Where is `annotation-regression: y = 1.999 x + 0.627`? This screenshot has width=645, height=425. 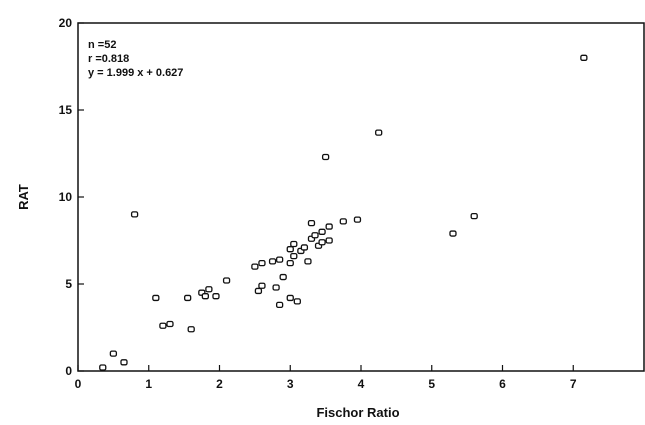 annotation-regression: y = 1.999 x + 0.627 is located at coordinates (135, 73).